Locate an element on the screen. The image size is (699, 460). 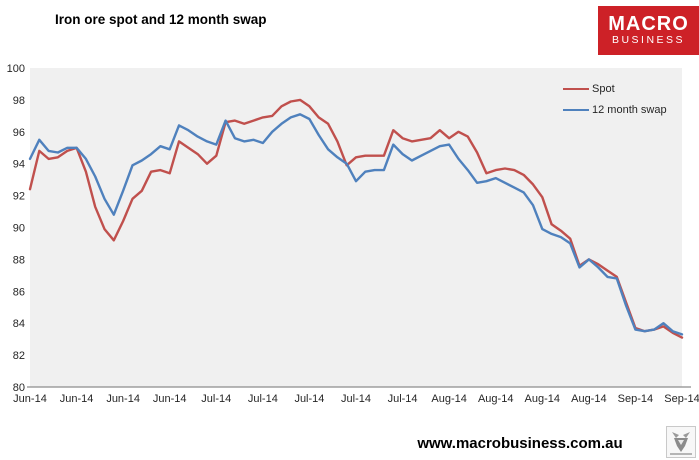
chart-legend: Spot 12 month swap is located at coordinates (615, 99).